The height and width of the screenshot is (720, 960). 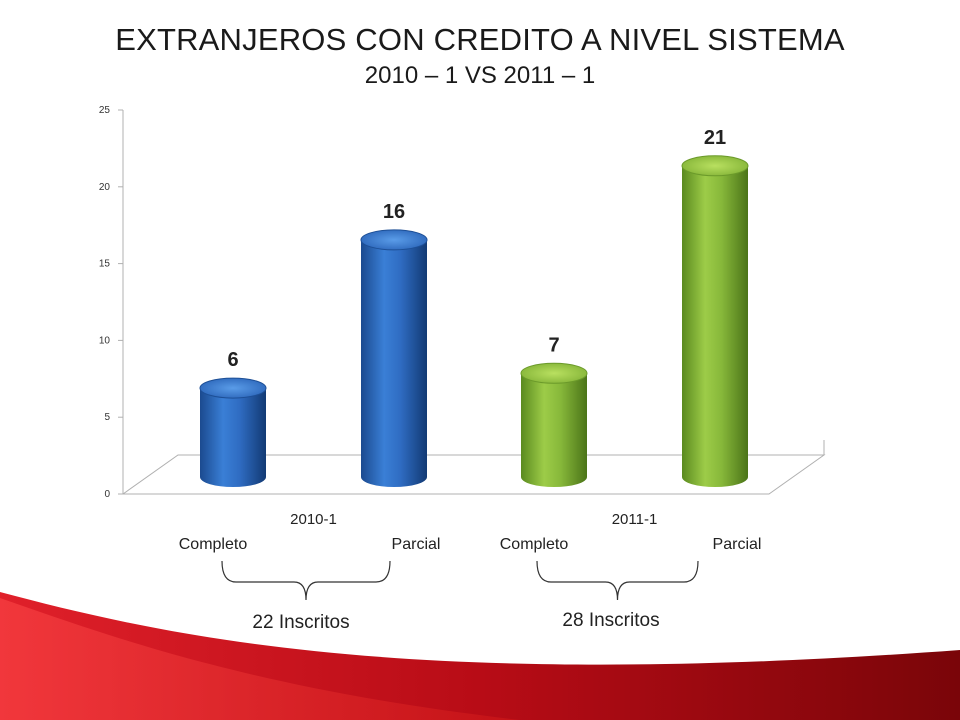 I want to click on group-total-label: 28 Inscritos, so click(x=610, y=620).